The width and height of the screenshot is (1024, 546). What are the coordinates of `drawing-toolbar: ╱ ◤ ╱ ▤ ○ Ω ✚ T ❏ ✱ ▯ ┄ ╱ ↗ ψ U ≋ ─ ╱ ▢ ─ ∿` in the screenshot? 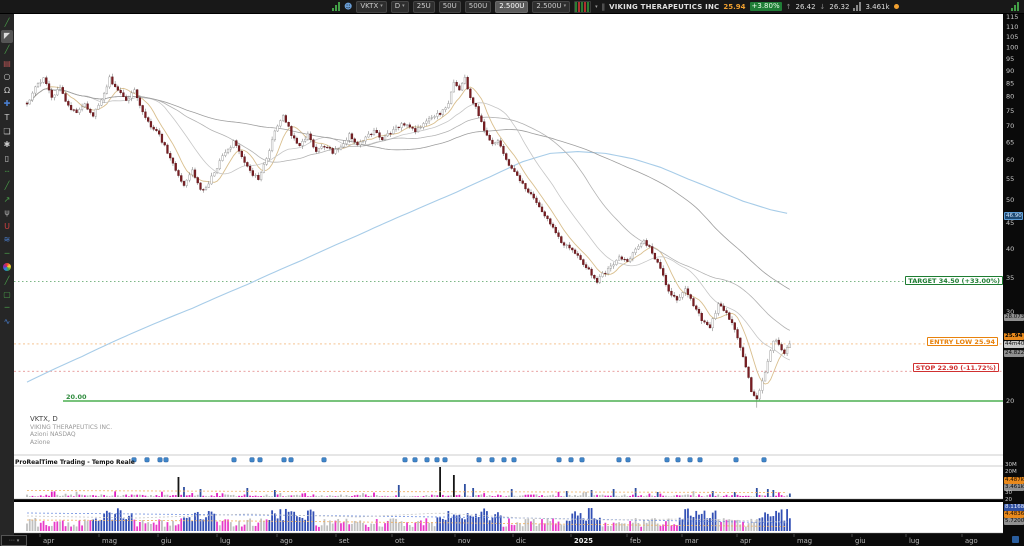 It's located at (7, 280).